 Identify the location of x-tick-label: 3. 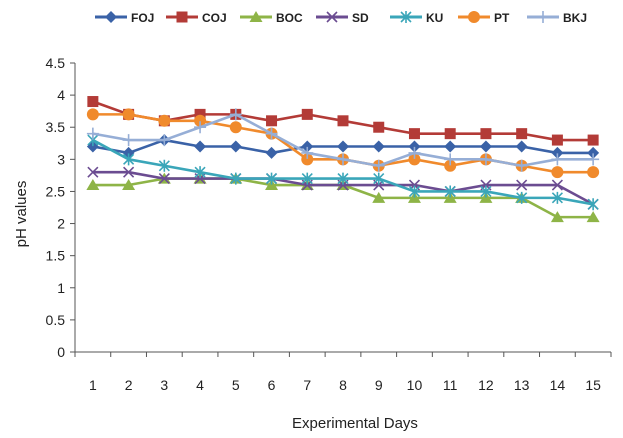
(164, 385).